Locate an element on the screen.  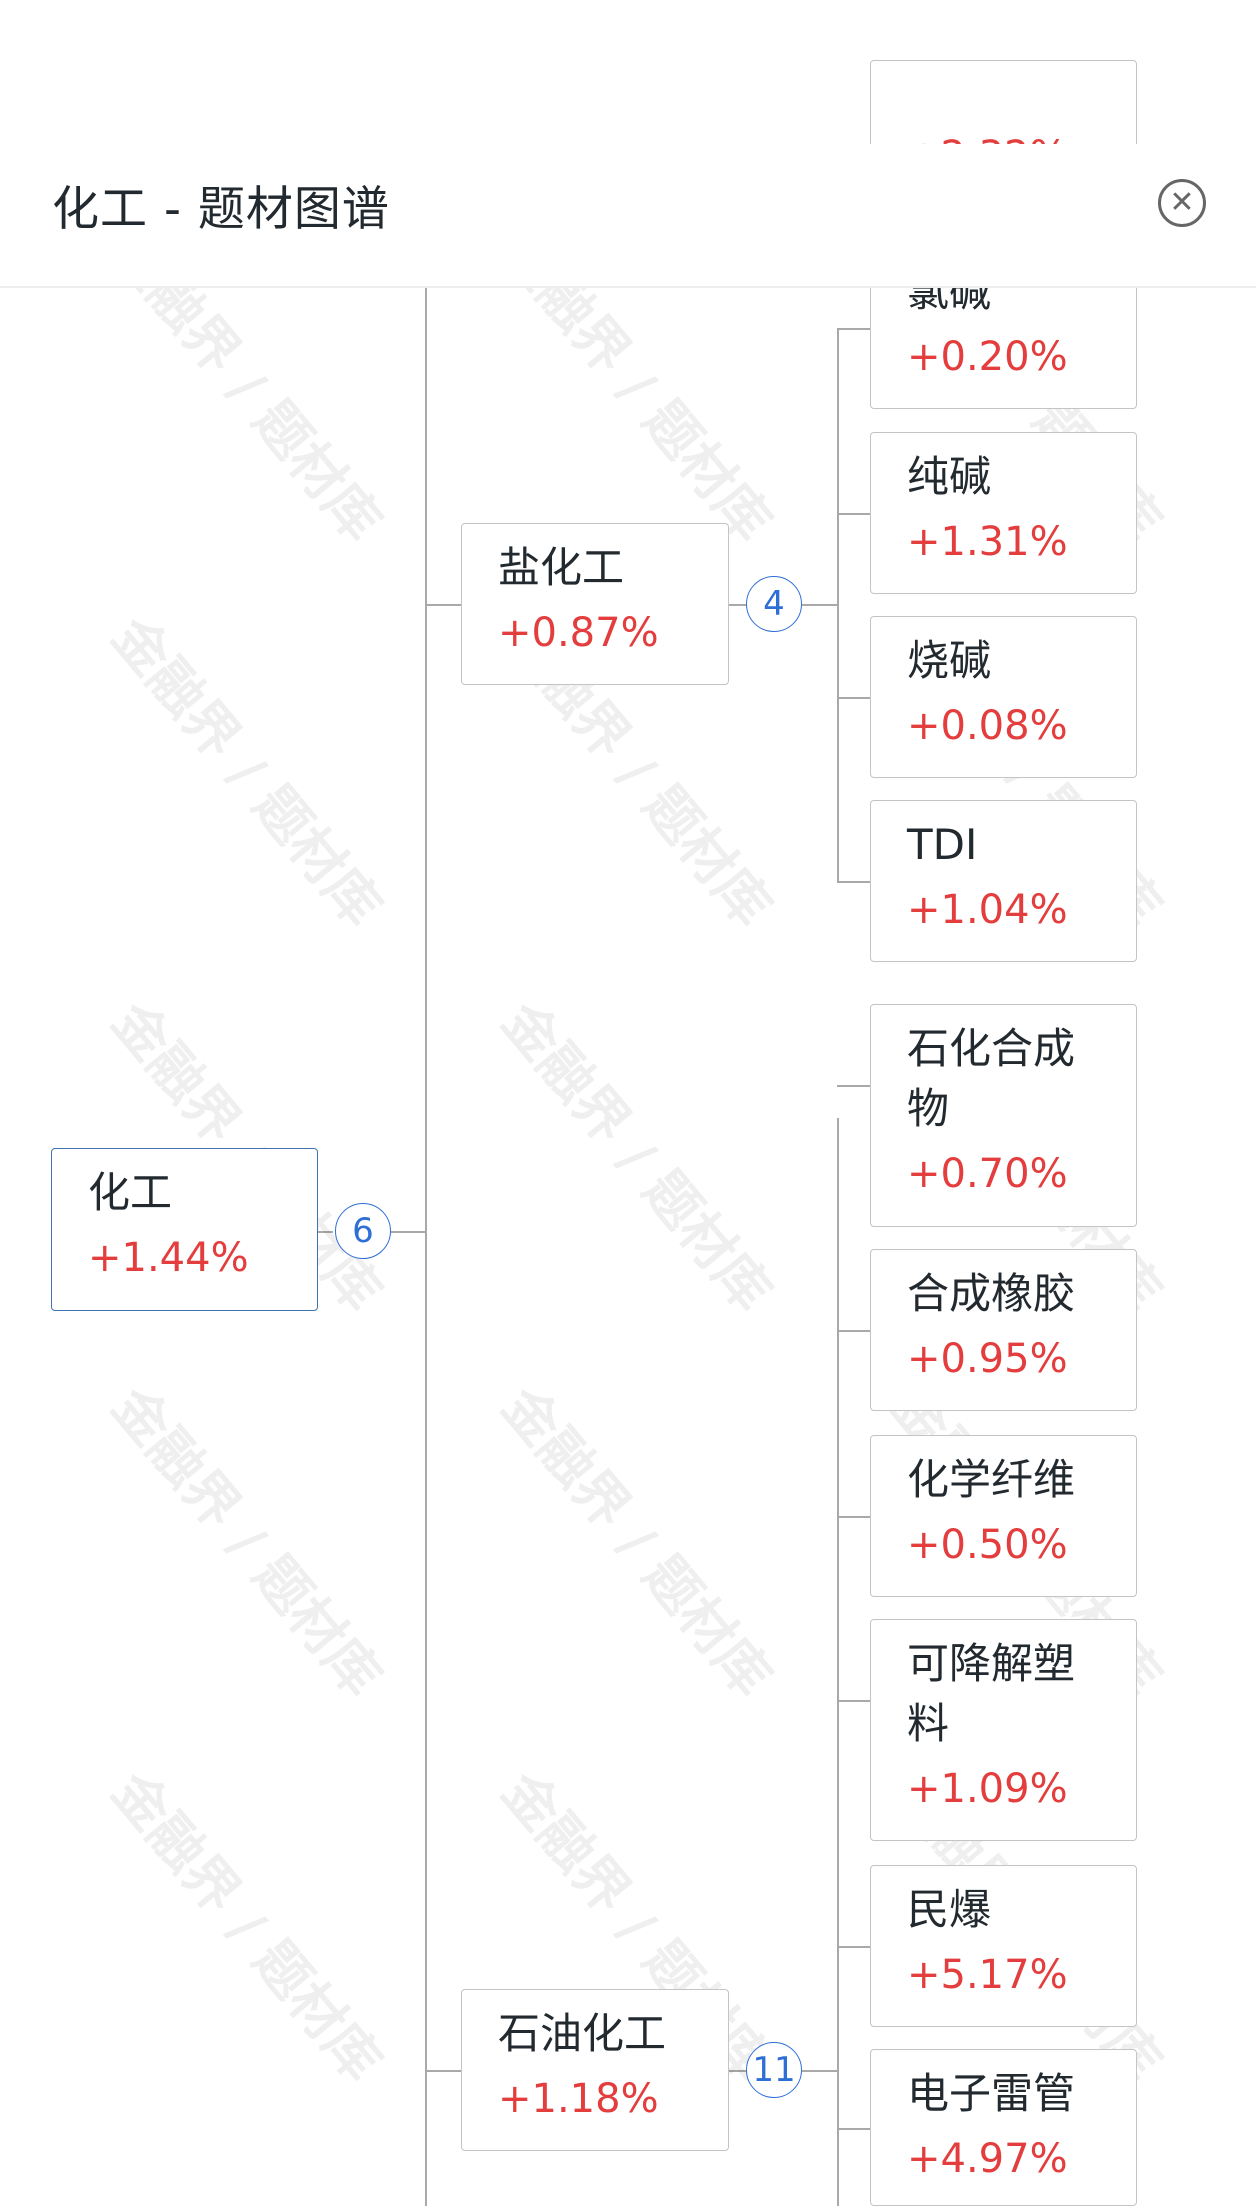
node-name: 石化合成物 is located at coordinates (991, 1078).